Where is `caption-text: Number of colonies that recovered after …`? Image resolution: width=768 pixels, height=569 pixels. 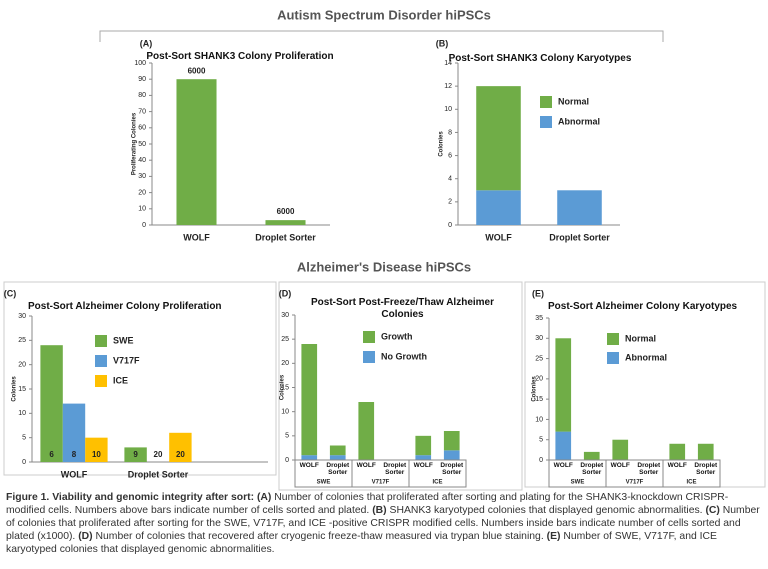 caption-text: Number of colonies that recovered after … is located at coordinates (319, 536).